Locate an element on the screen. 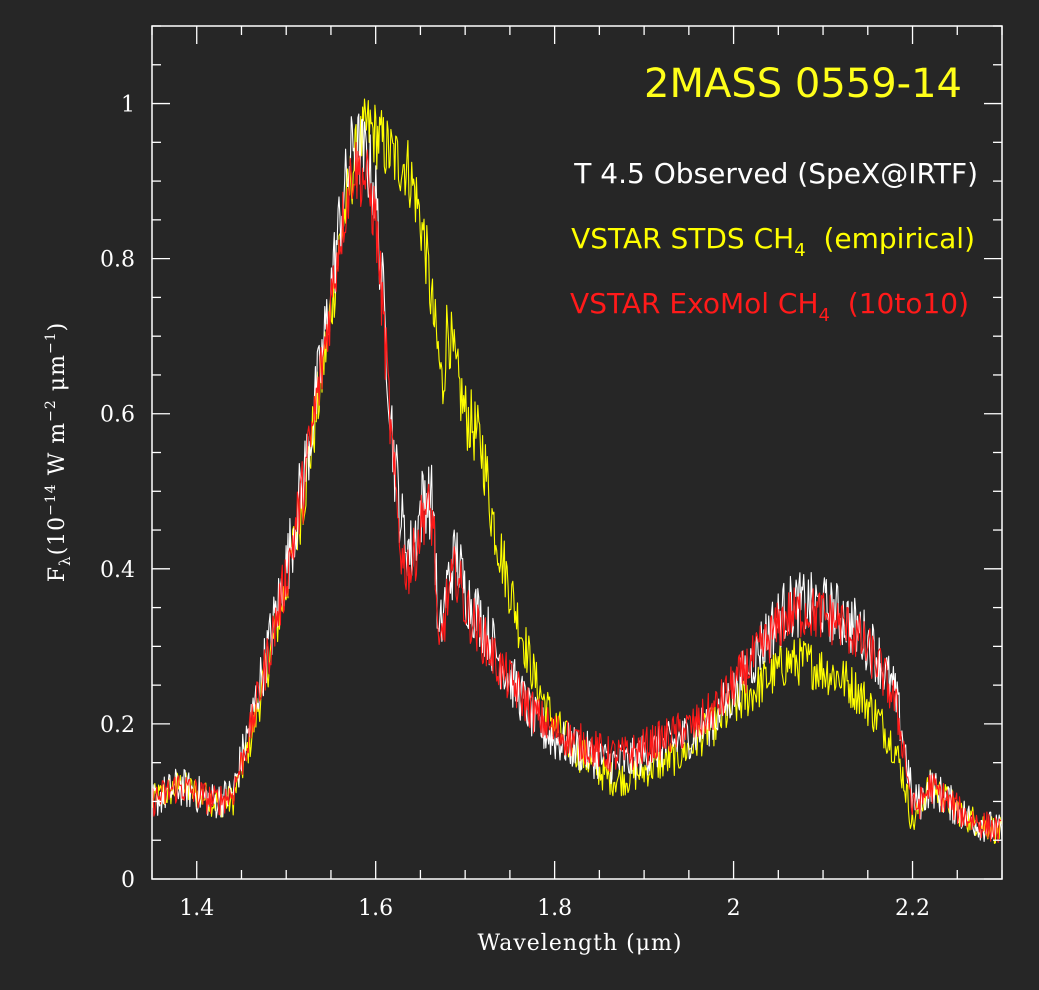 The height and width of the screenshot is (990, 1039). legend-observed: T 4.5 Observed (SpeX@IRTF) is located at coordinates (775, 173).